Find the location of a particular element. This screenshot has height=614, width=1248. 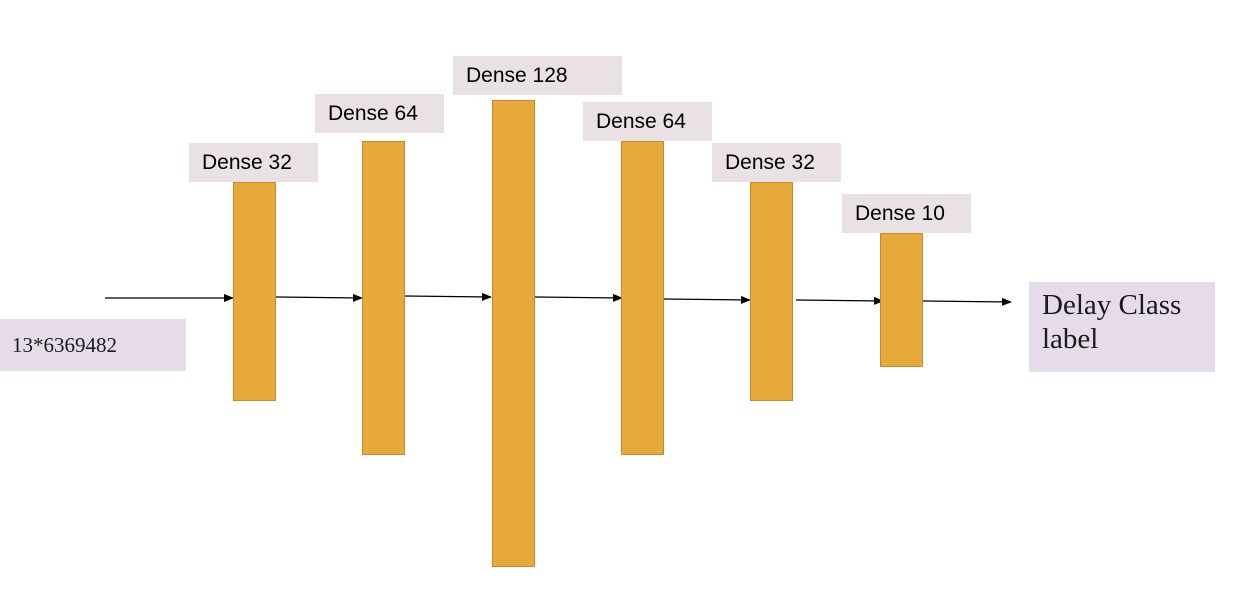

layer-1-bar is located at coordinates (254, 291).